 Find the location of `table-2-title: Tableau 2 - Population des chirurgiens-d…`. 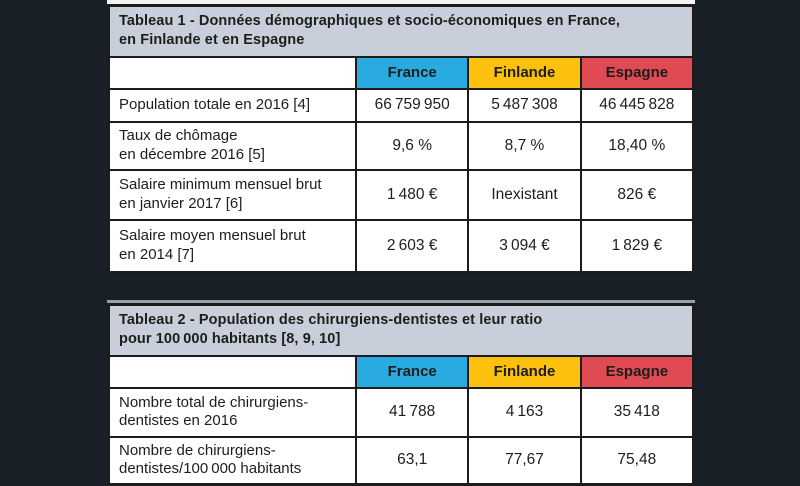

table-2-title: Tableau 2 - Population des chirurgiens-d… is located at coordinates (401, 331).